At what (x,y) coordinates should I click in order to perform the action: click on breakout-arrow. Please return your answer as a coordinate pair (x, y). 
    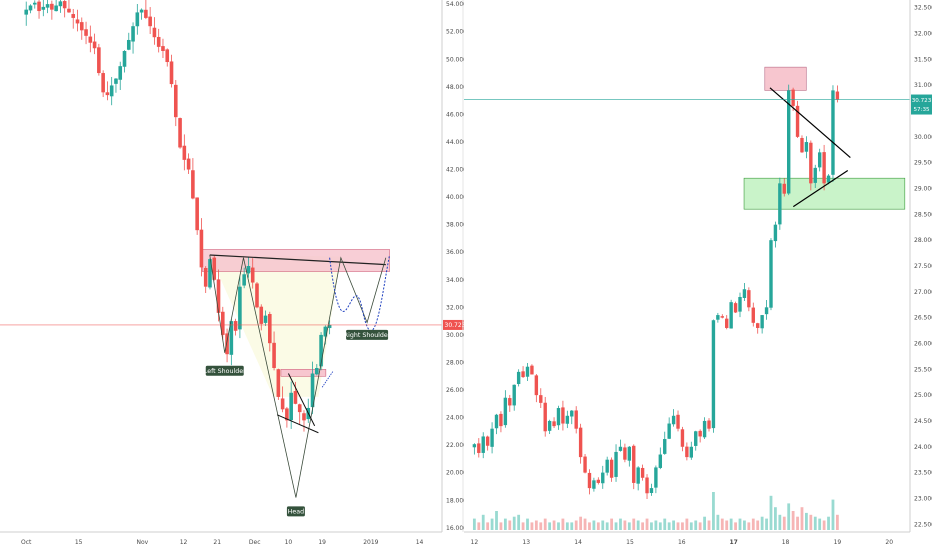
    Looking at the image, I should click on (327, 379).